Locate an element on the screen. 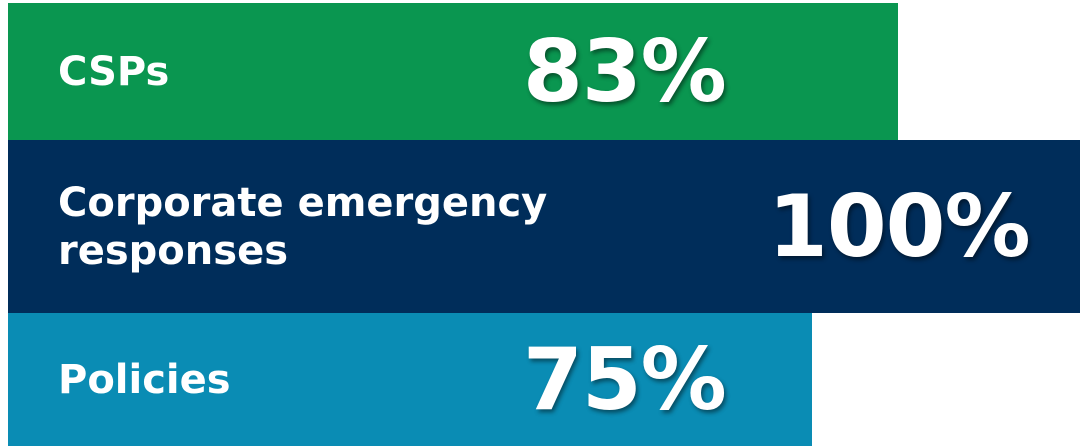 This screenshot has height=448, width=1087. bar-category-label: Policies is located at coordinates (144, 379).